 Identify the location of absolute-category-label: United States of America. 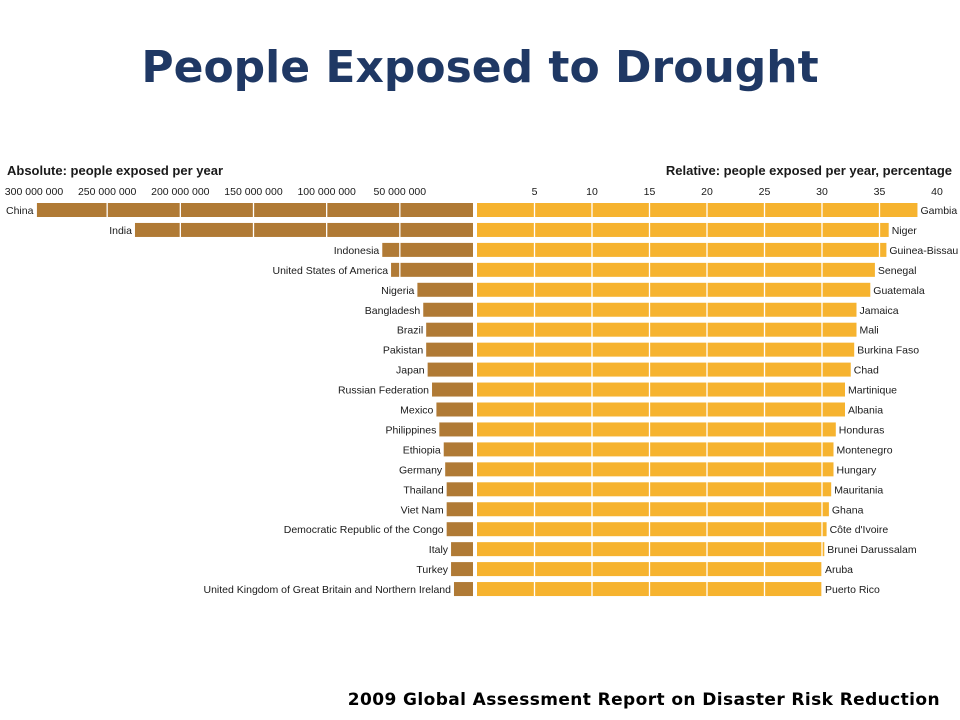
(330, 271).